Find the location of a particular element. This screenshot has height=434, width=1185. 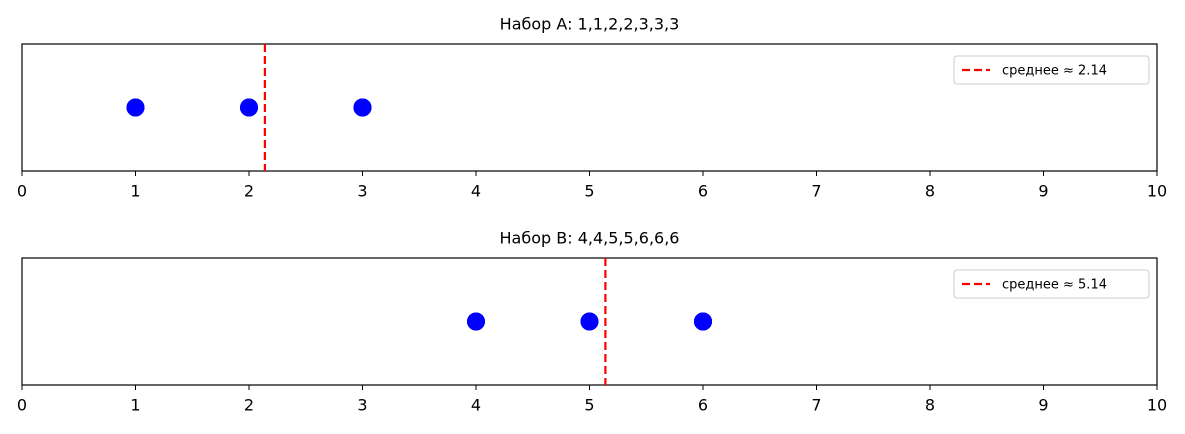

legend-label: среднее ≈ 5.14 is located at coordinates (1054, 285).